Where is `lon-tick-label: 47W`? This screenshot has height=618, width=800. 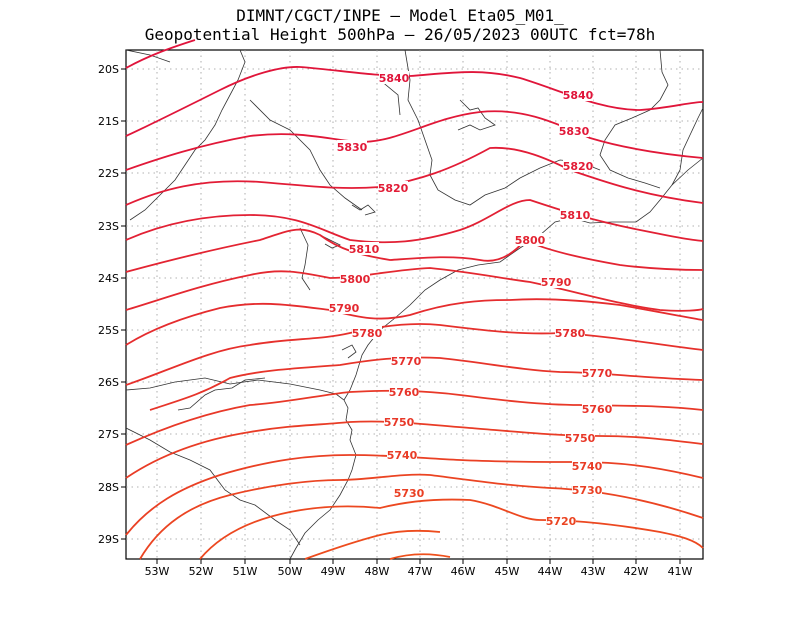
lon-tick-label: 47W is located at coordinates (420, 571).